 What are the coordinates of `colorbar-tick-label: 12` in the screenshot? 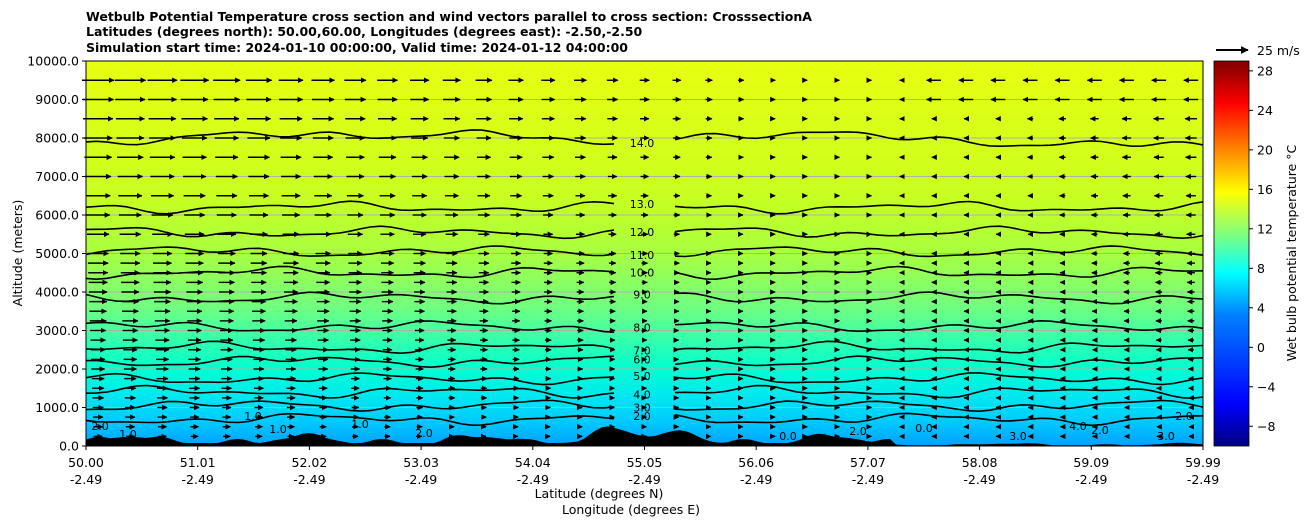 It's located at (1265, 228).